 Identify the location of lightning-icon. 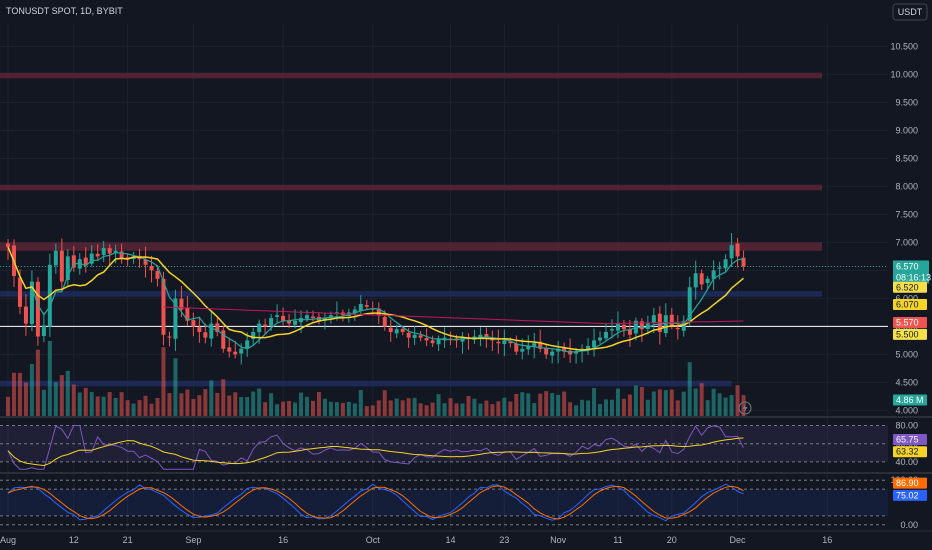
(745, 408).